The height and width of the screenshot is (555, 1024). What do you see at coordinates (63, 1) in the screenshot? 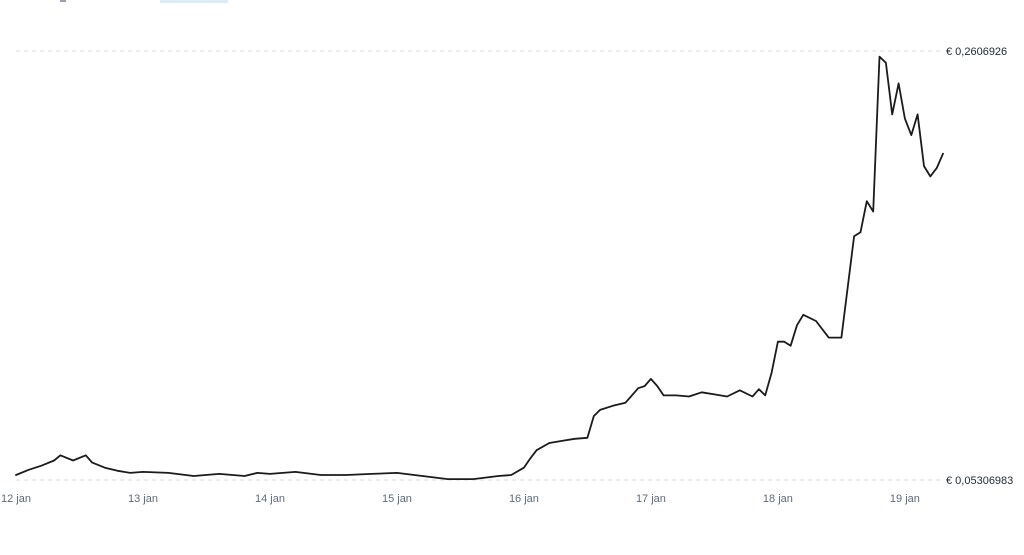
I see `header-dash` at bounding box center [63, 1].